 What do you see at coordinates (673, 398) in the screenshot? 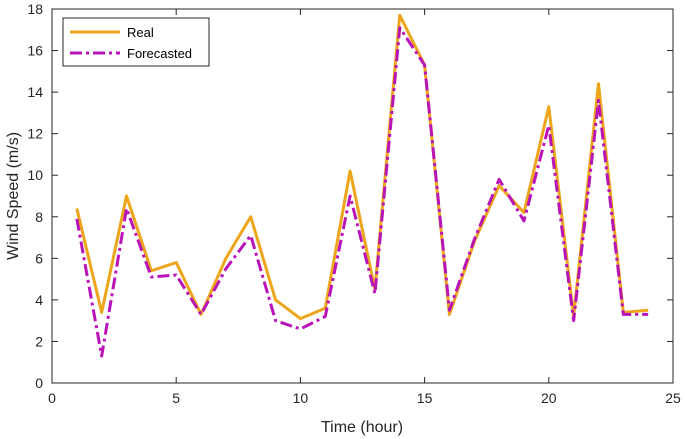
I see `x-tick-label: 25` at bounding box center [673, 398].